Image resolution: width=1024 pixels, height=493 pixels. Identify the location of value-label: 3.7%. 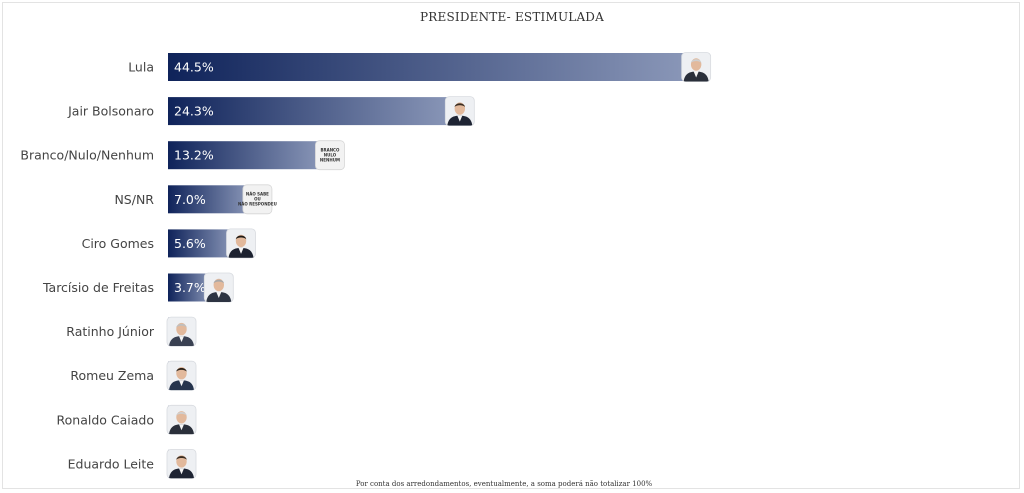
(190, 287).